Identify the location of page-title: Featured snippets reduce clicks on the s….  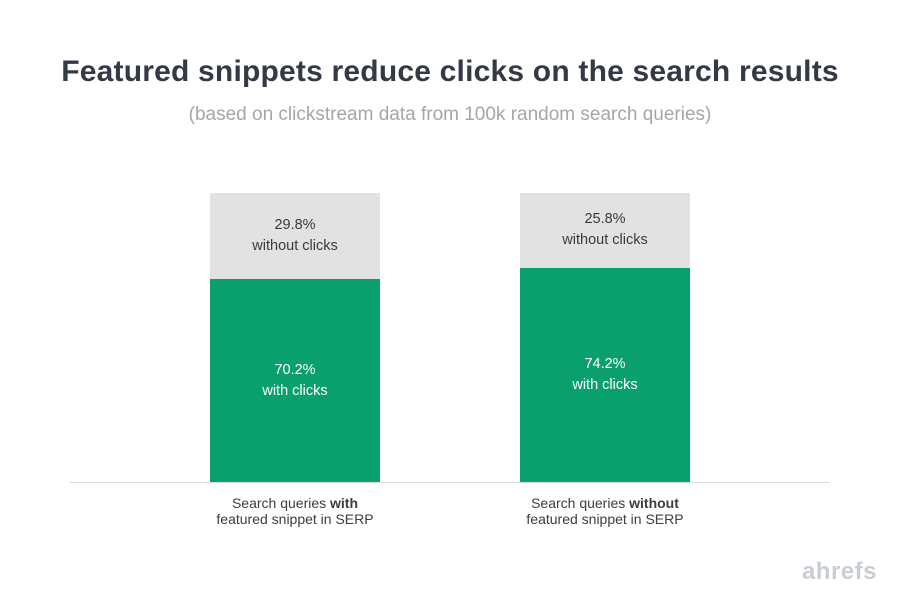
(450, 71).